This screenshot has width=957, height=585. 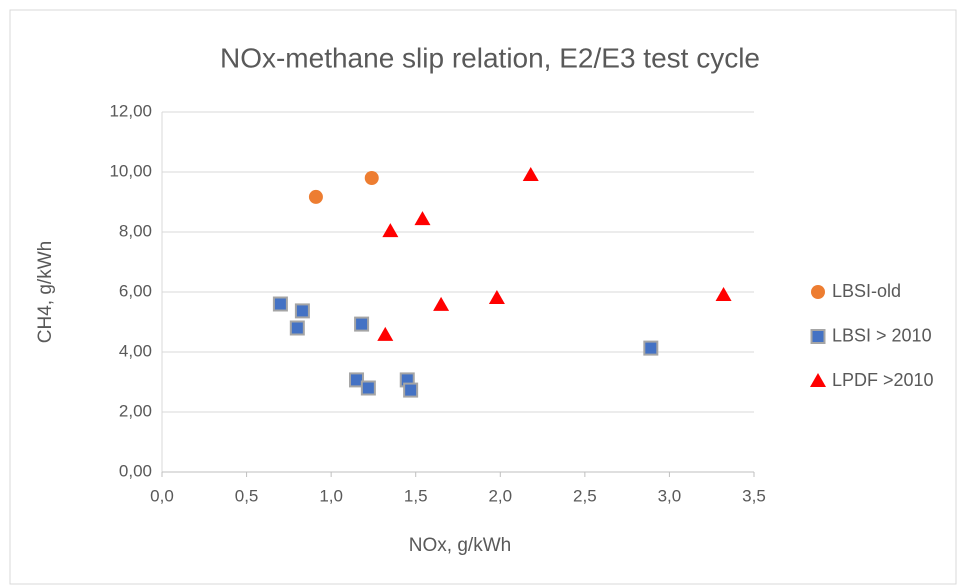 What do you see at coordinates (416, 495) in the screenshot?
I see `x-tick-label: 1,5` at bounding box center [416, 495].